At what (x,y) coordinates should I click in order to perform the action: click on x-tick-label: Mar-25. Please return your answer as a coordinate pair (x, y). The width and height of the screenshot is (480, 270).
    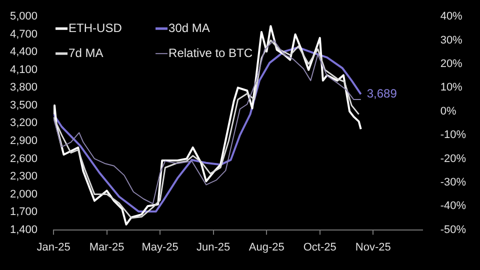
    Looking at the image, I should click on (106, 247).